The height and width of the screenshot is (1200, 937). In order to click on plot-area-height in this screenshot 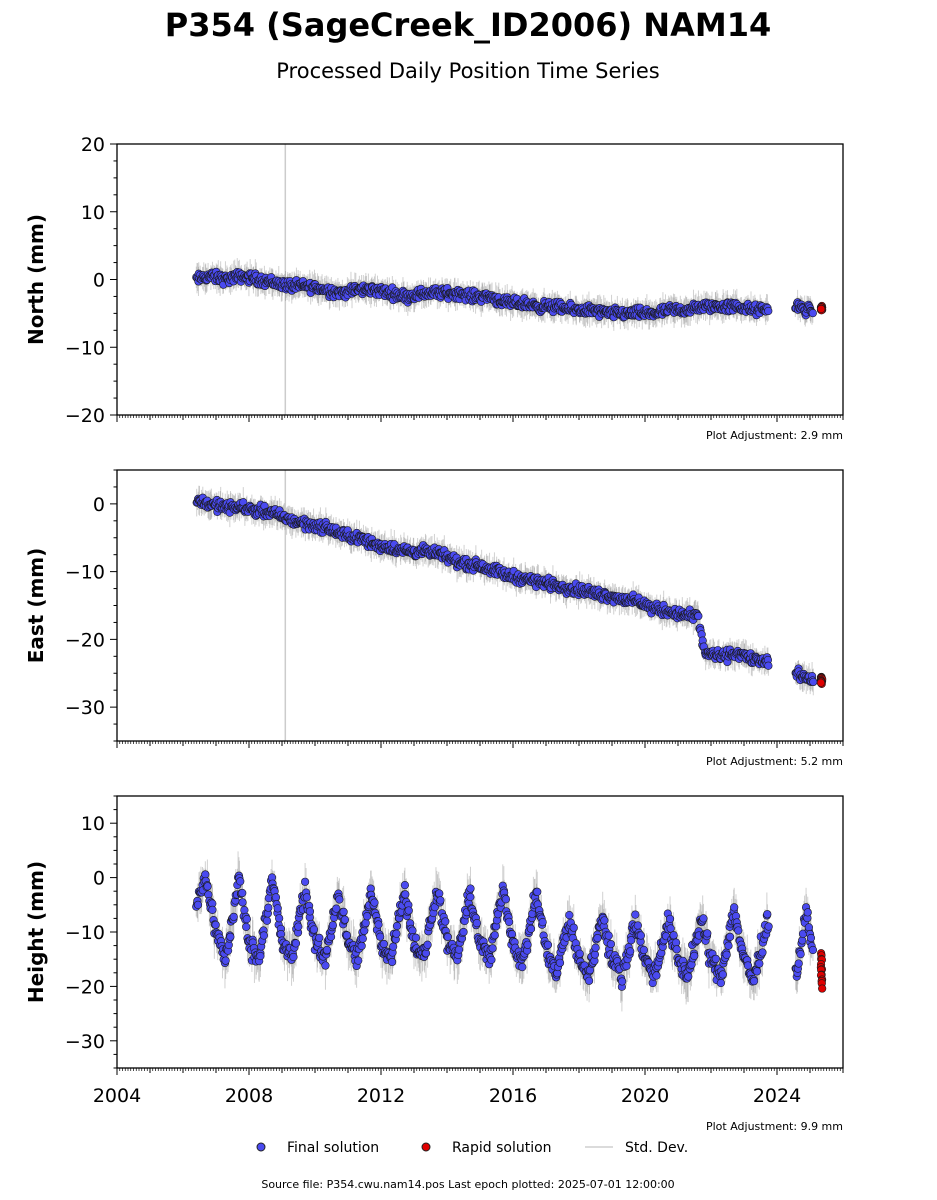, I will do `click(509, 931)`.